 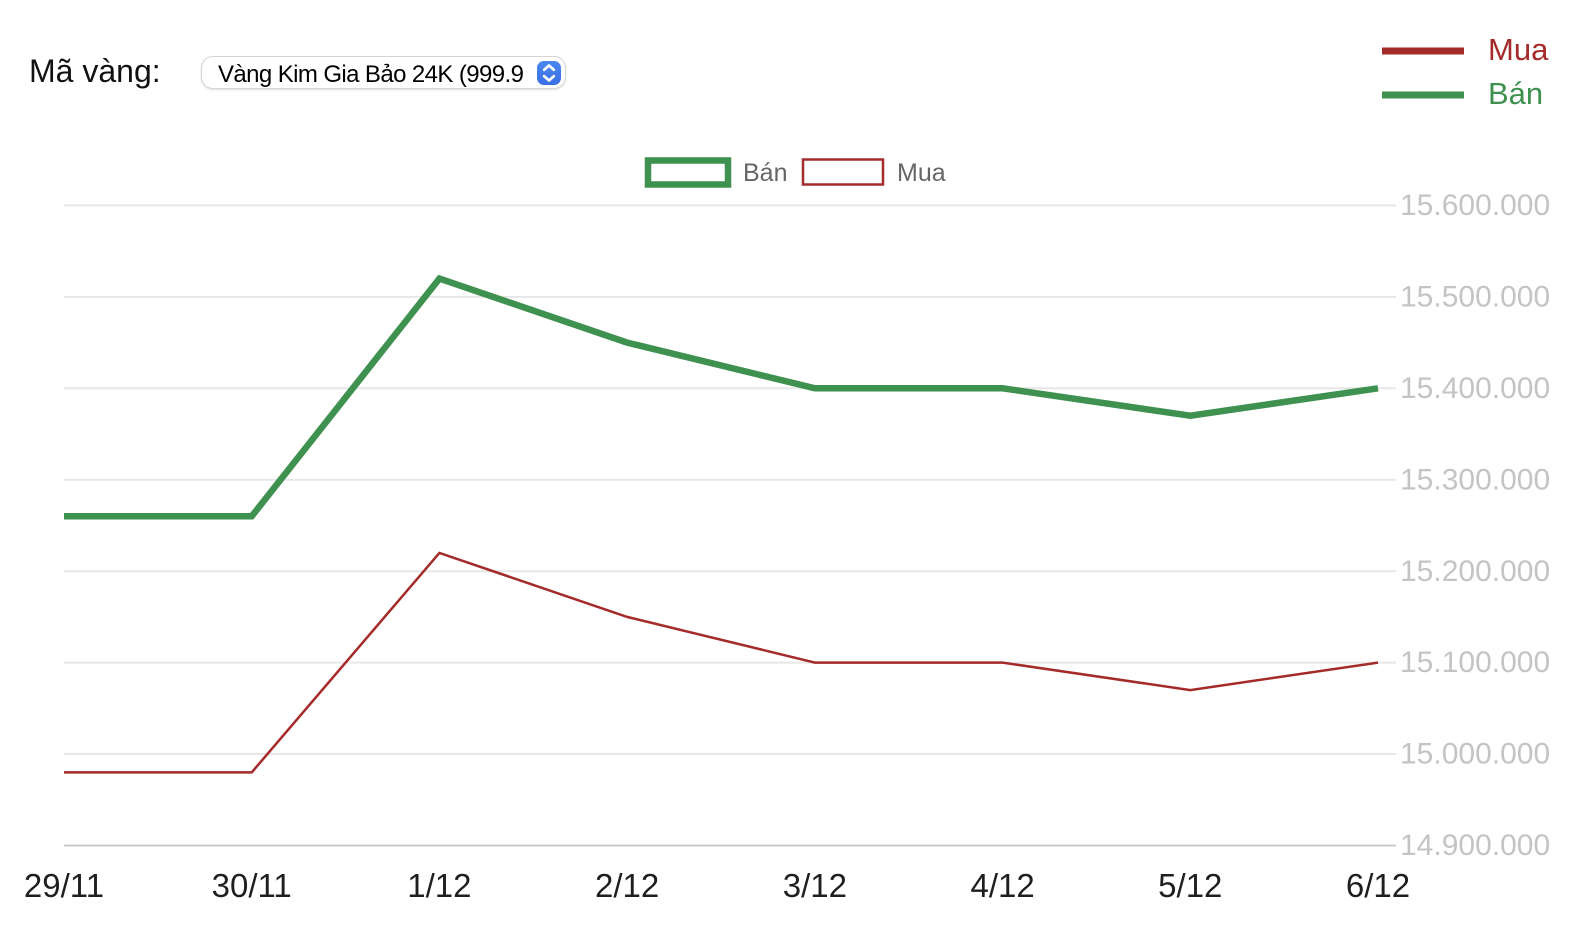 I want to click on svg-text: 29/11, so click(x=64, y=885).